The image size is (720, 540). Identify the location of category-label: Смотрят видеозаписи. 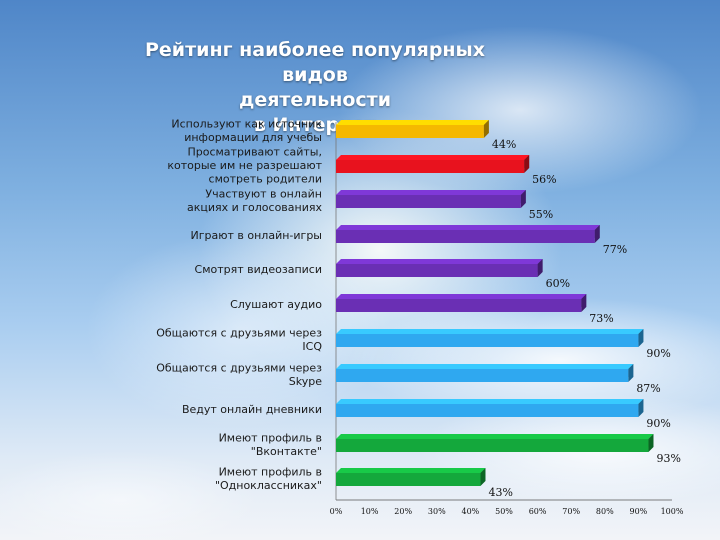
(258, 269).